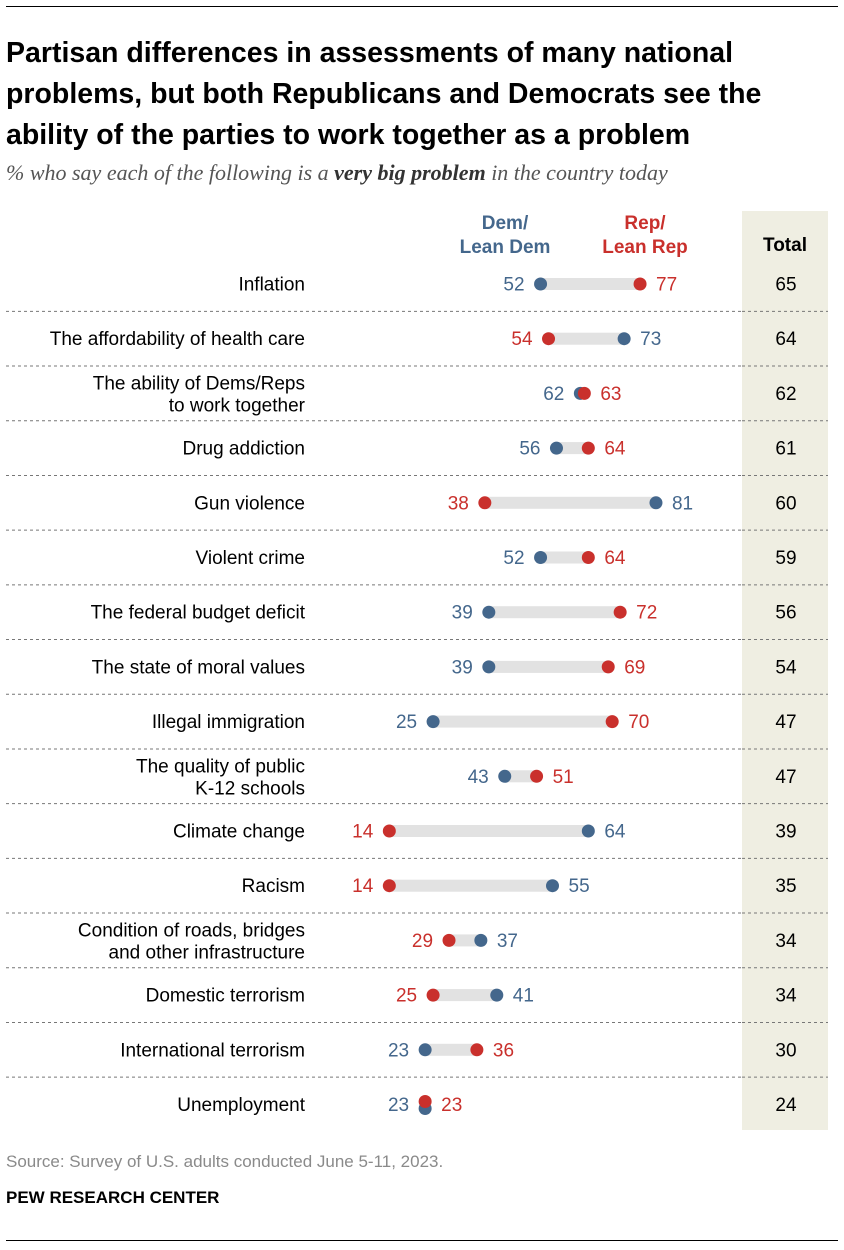  What do you see at coordinates (363, 886) in the screenshot?
I see `rep-value: 14` at bounding box center [363, 886].